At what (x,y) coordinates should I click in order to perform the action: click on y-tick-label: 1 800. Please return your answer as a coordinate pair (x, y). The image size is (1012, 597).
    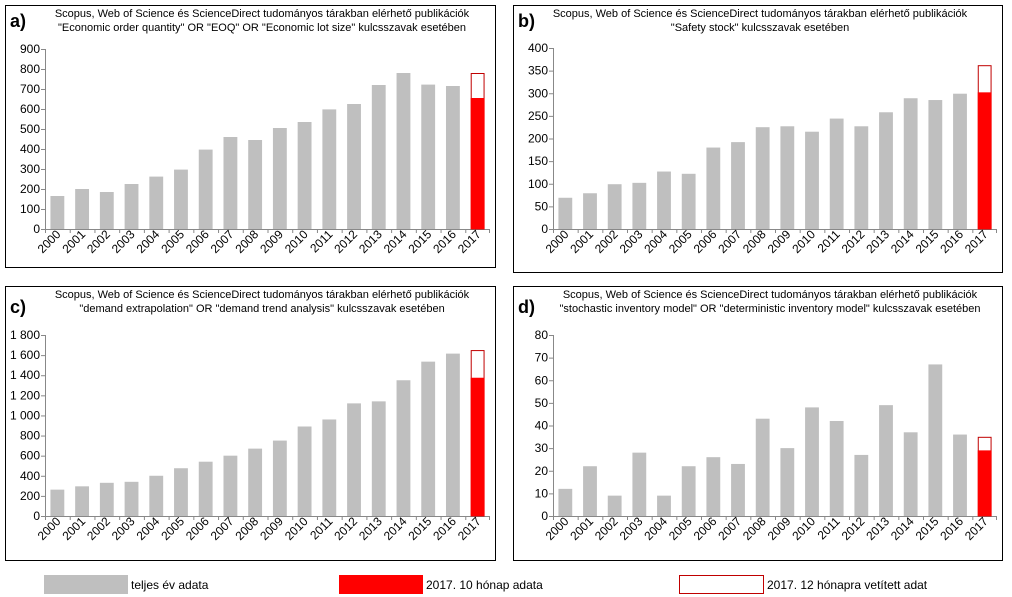
    Looking at the image, I should click on (25, 335).